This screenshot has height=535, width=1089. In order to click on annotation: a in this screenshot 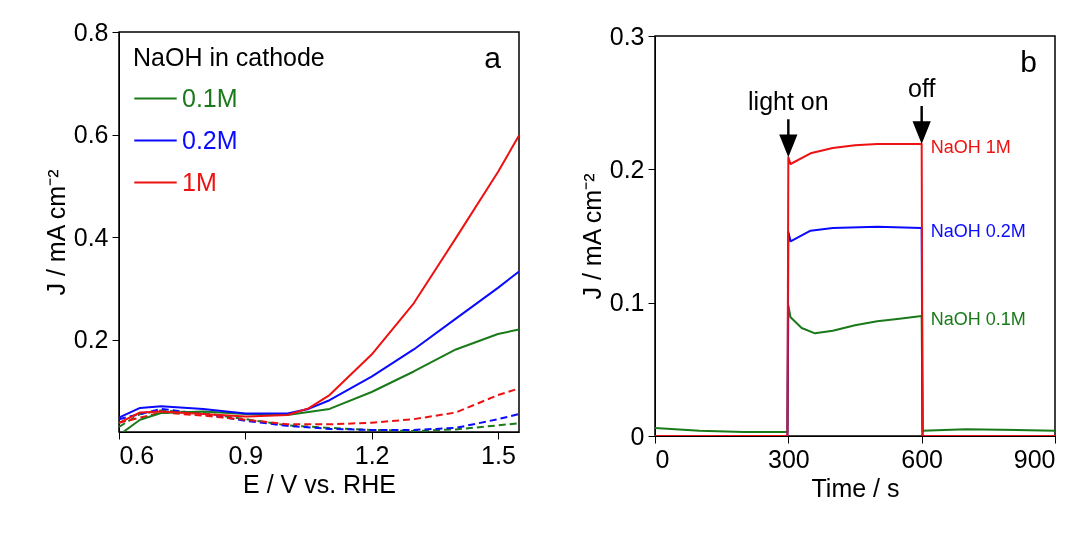, I will do `click(493, 57)`.